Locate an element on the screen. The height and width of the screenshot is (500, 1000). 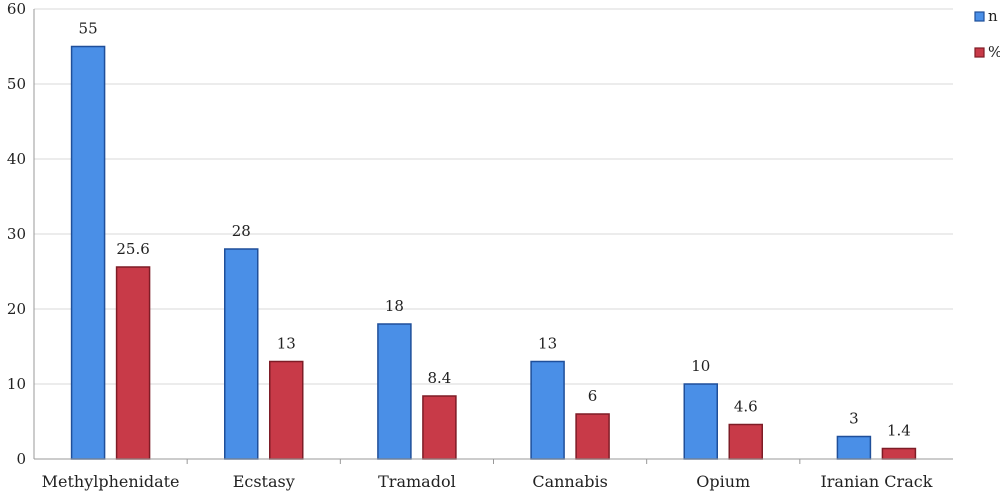
data-label: 1.4 is located at coordinates (899, 431).